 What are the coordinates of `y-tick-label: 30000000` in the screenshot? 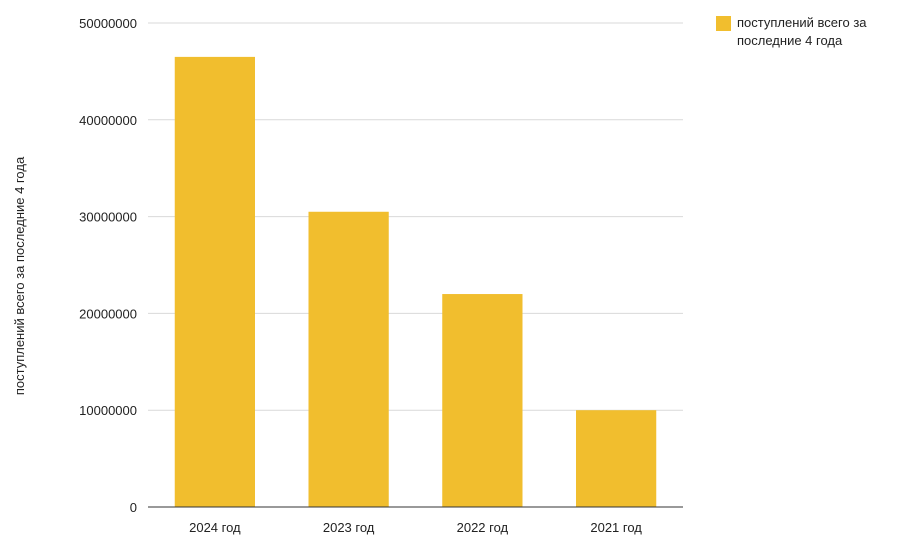 It's located at (108, 217).